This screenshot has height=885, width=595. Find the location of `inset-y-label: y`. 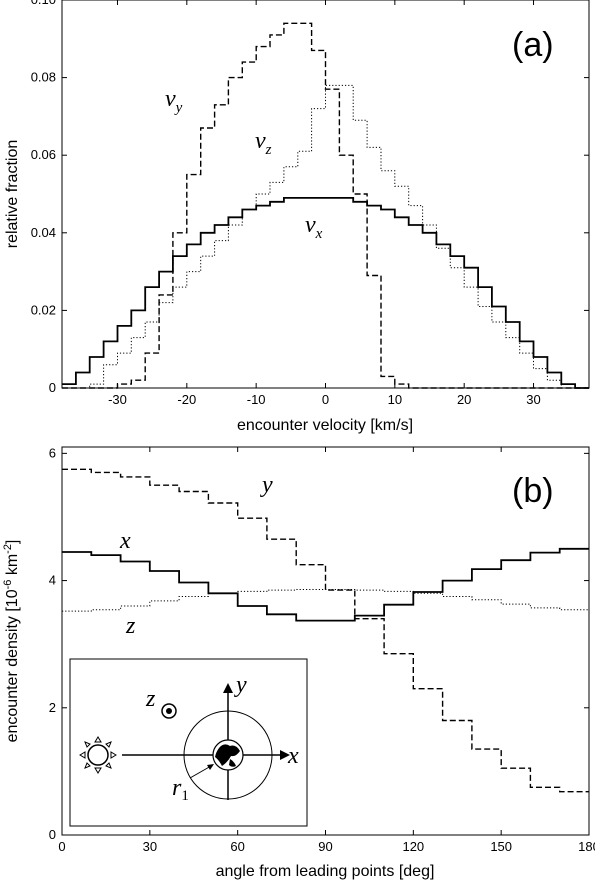

inset-y-label: y is located at coordinates (240, 685).